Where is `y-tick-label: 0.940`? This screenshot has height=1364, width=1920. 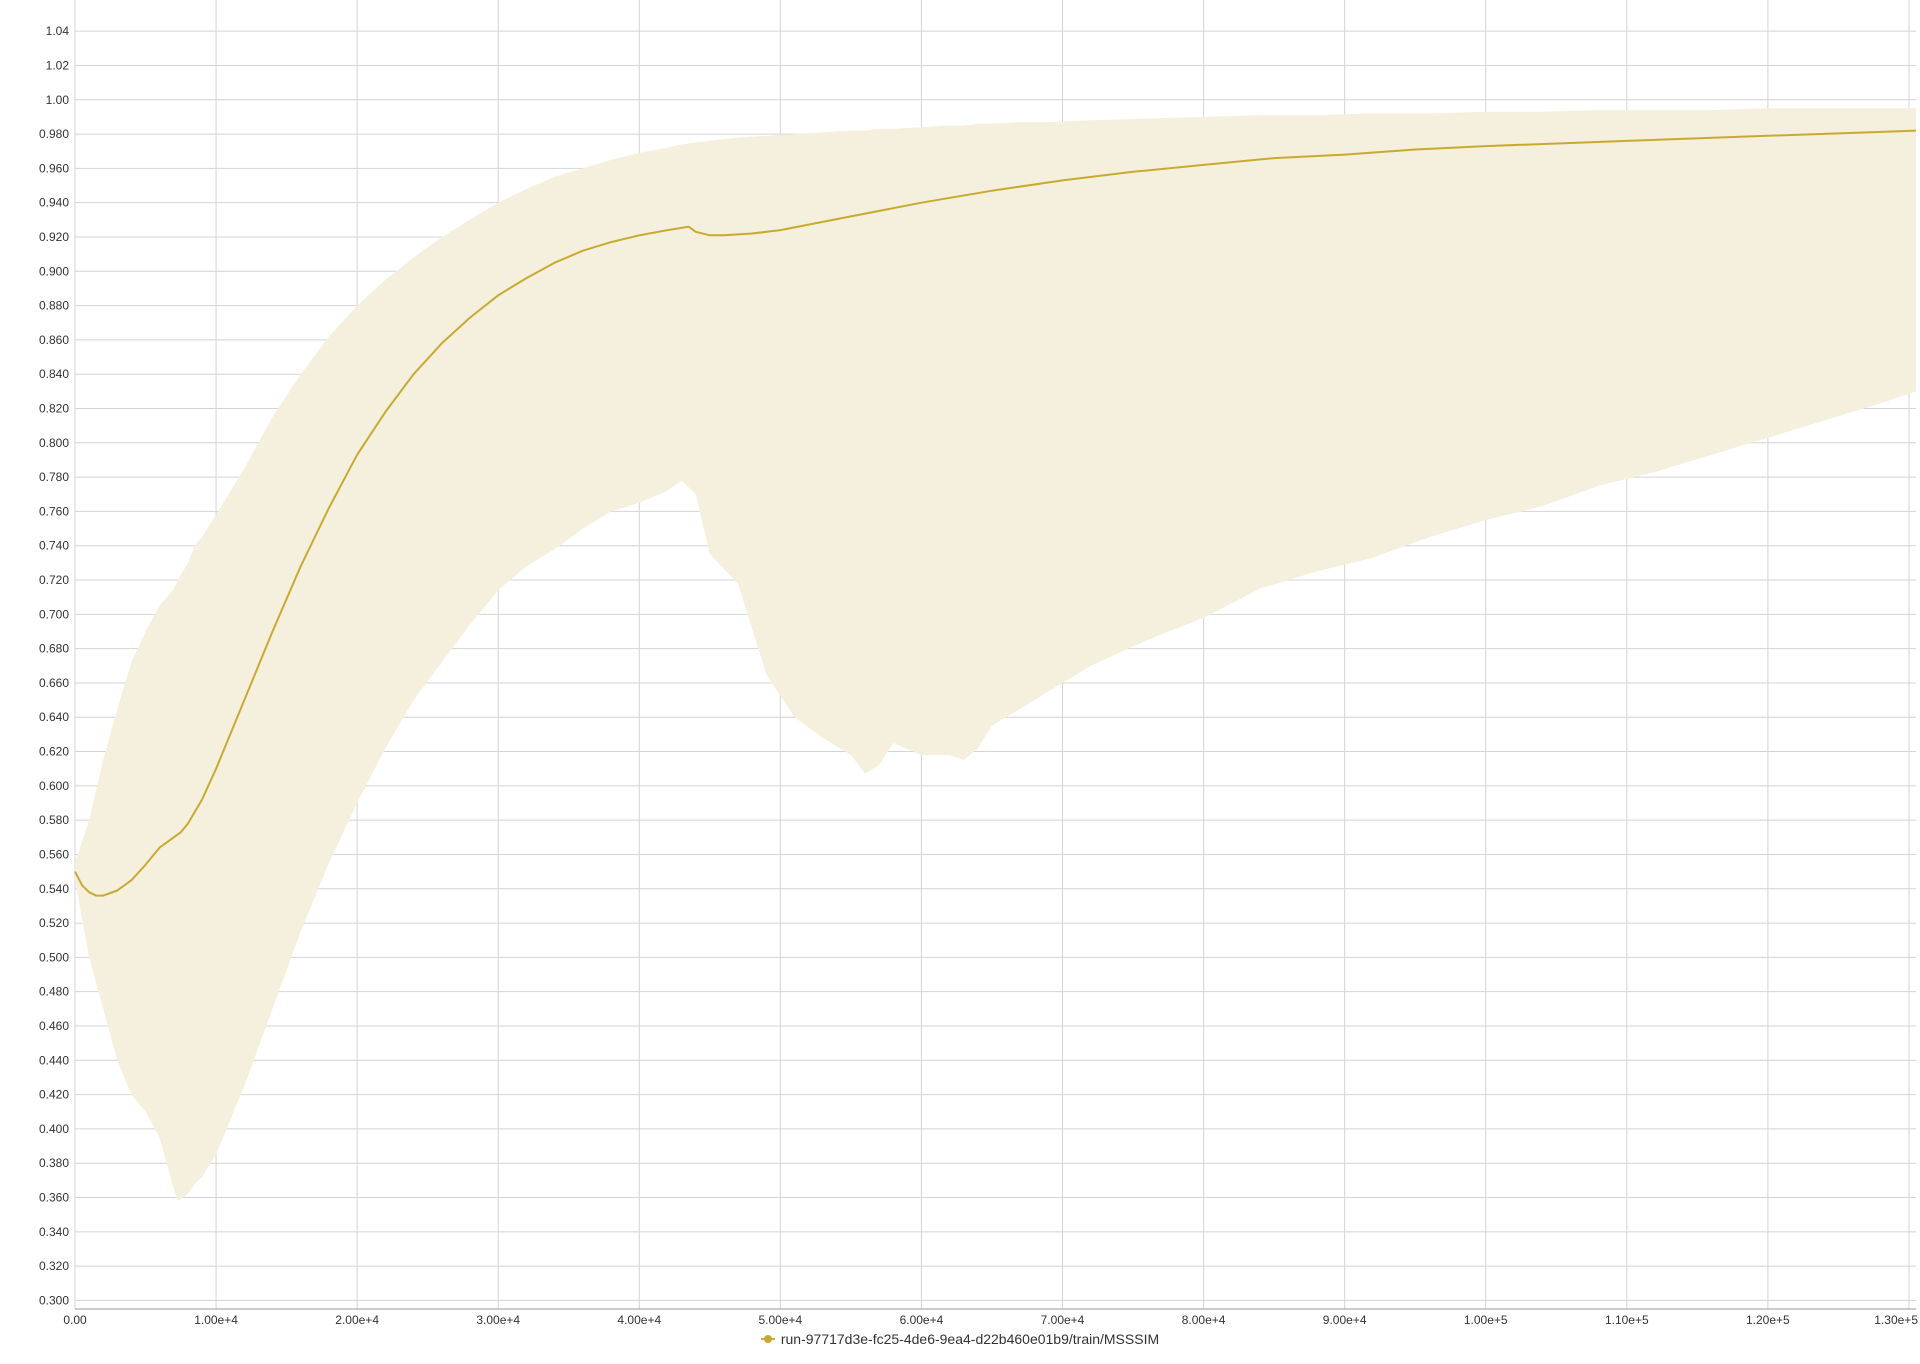
y-tick-label: 0.940 is located at coordinates (54, 203).